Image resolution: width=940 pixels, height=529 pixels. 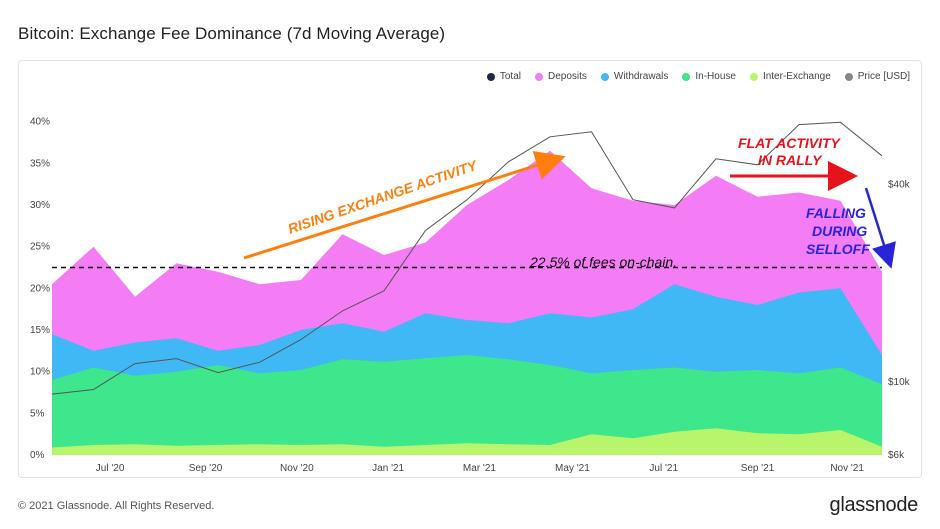 I want to click on flat-label-2: IN RALLY, so click(x=790, y=160).